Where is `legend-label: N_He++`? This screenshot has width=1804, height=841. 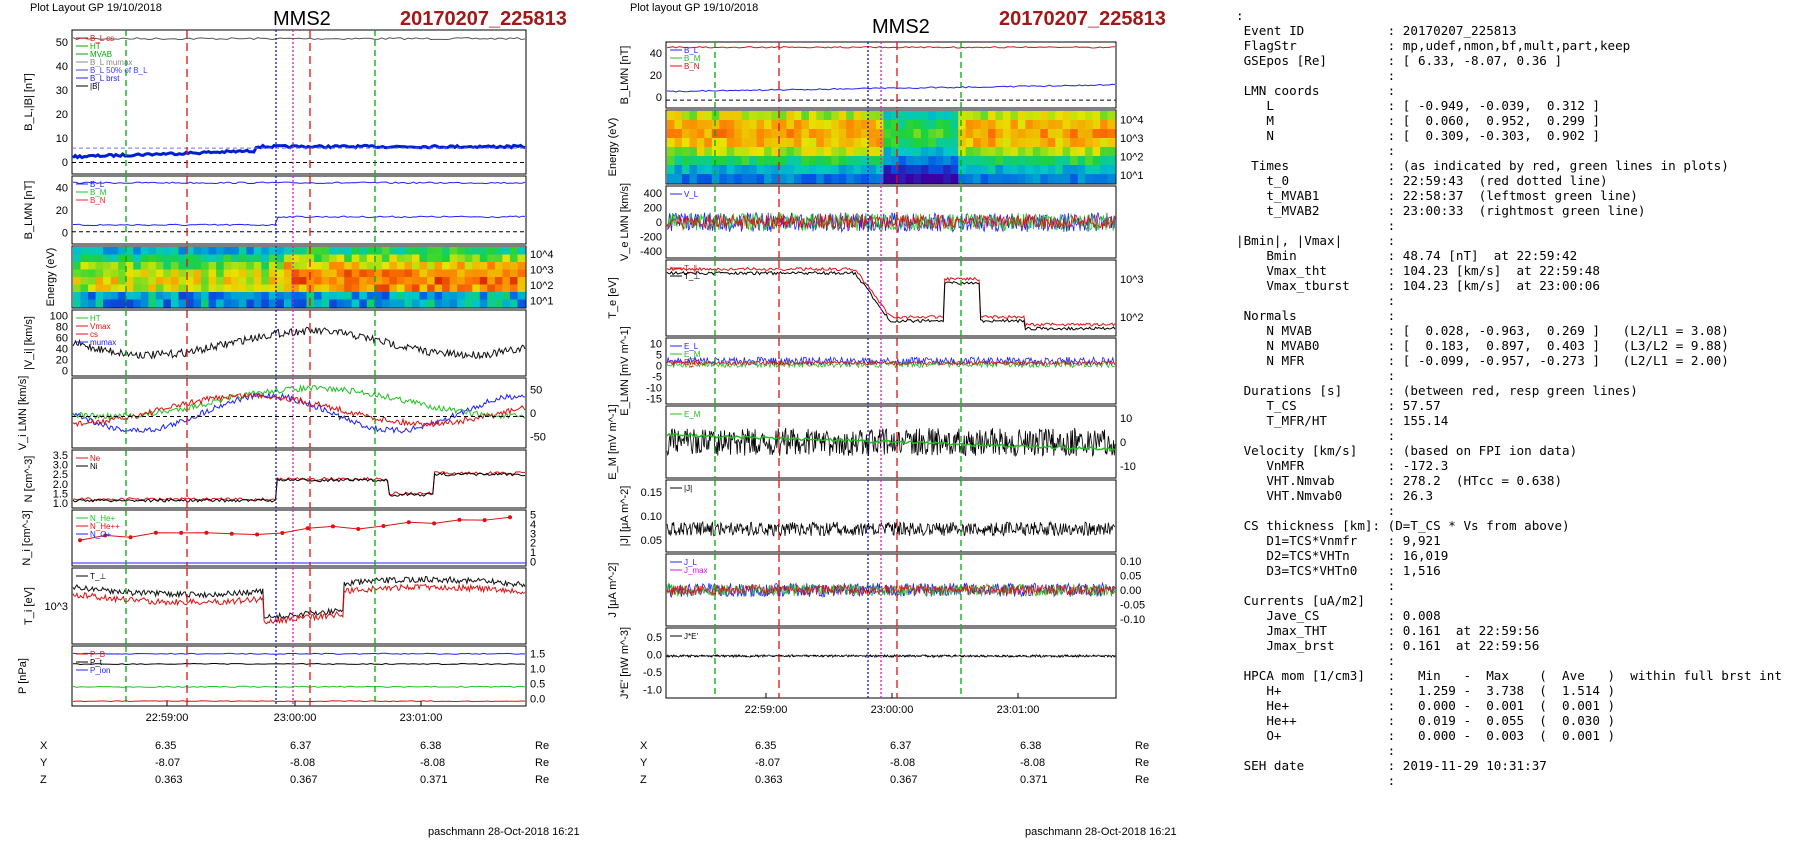
legend-label: N_He++ is located at coordinates (105, 526).